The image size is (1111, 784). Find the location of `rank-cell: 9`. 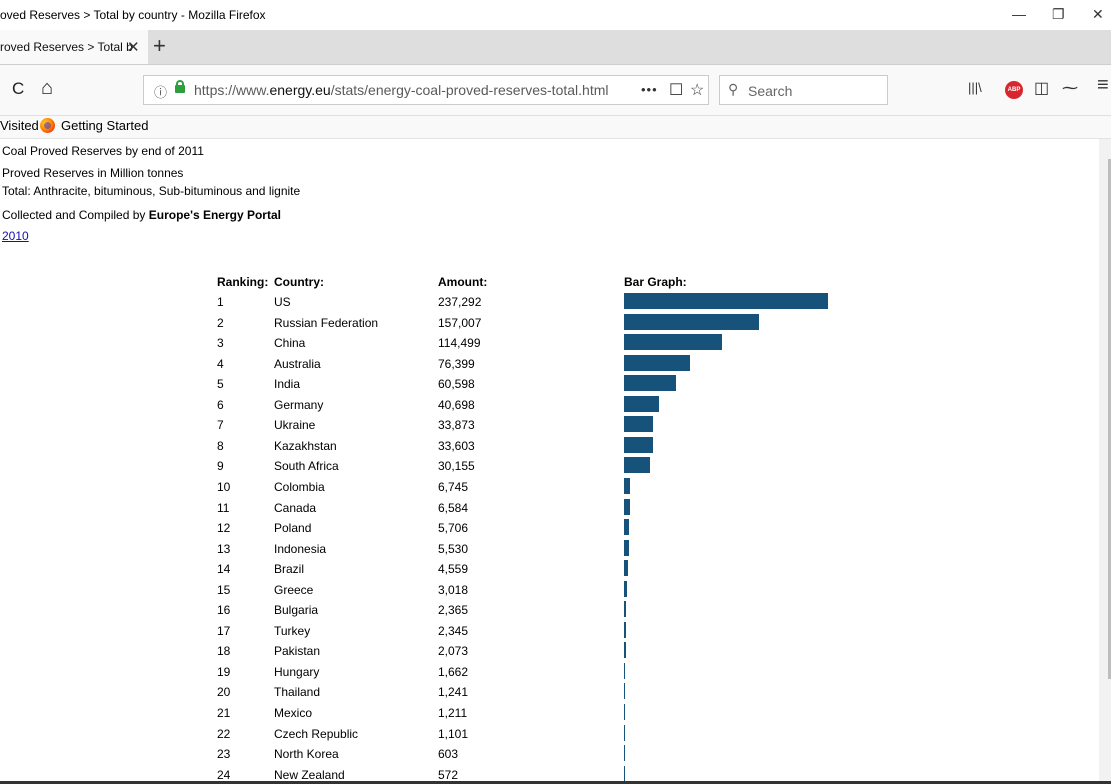

rank-cell: 9 is located at coordinates (220, 466).